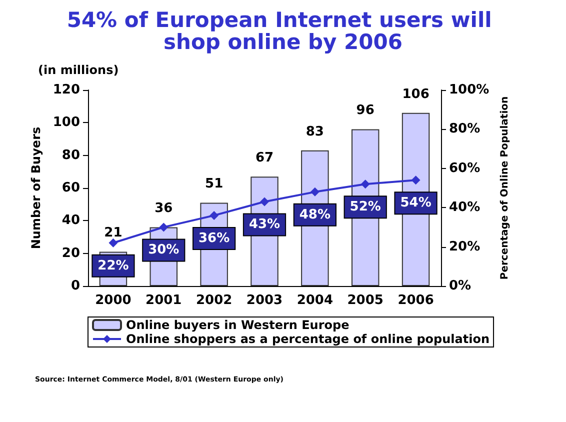  Describe the element at coordinates (214, 184) in the screenshot. I see `data-label: 51` at that location.